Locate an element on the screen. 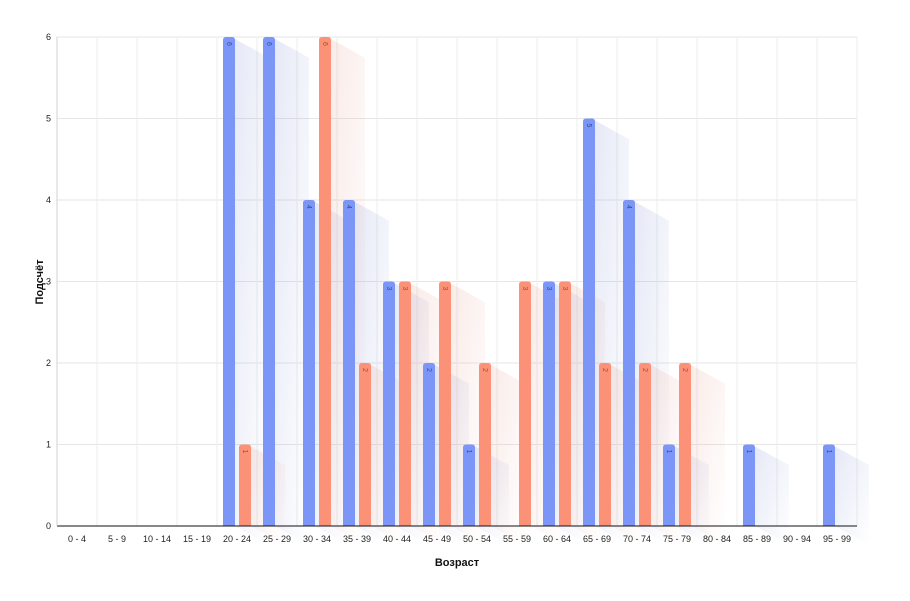  x-tick-label: 95 - 99 is located at coordinates (837, 539).